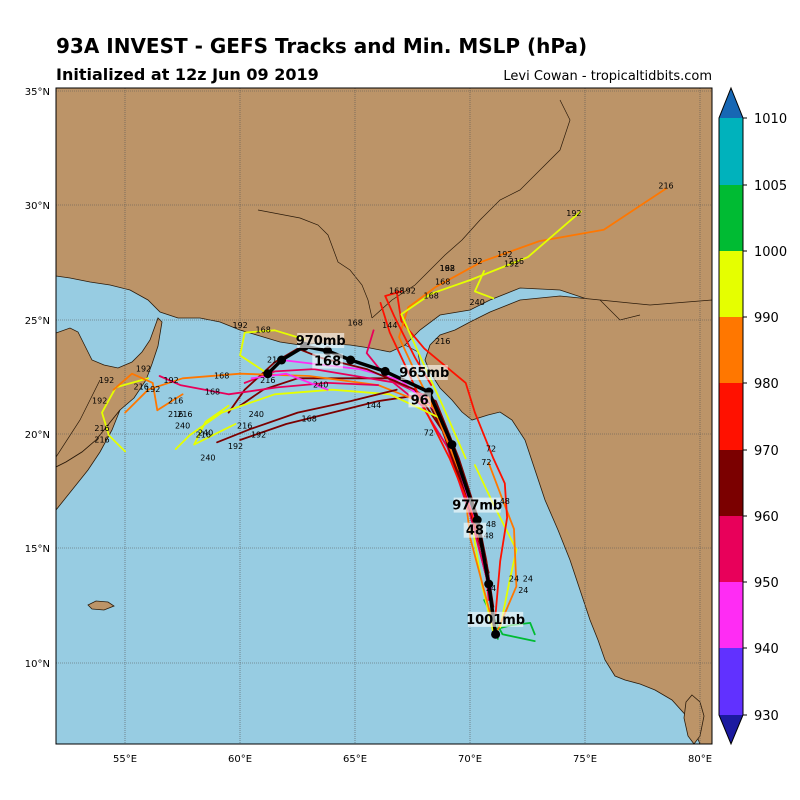 The height and width of the screenshot is (800, 800). I want to click on mean-track-label-text: 48, so click(475, 531).